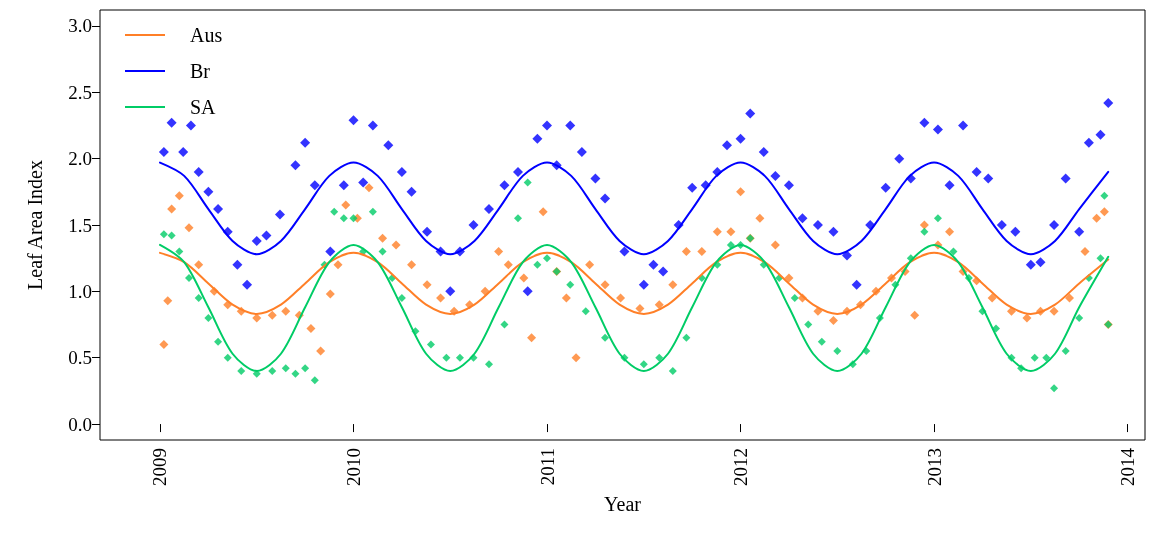 This screenshot has width=1149, height=557. Describe the element at coordinates (206, 35) in the screenshot. I see `legend-label: Aus` at that location.